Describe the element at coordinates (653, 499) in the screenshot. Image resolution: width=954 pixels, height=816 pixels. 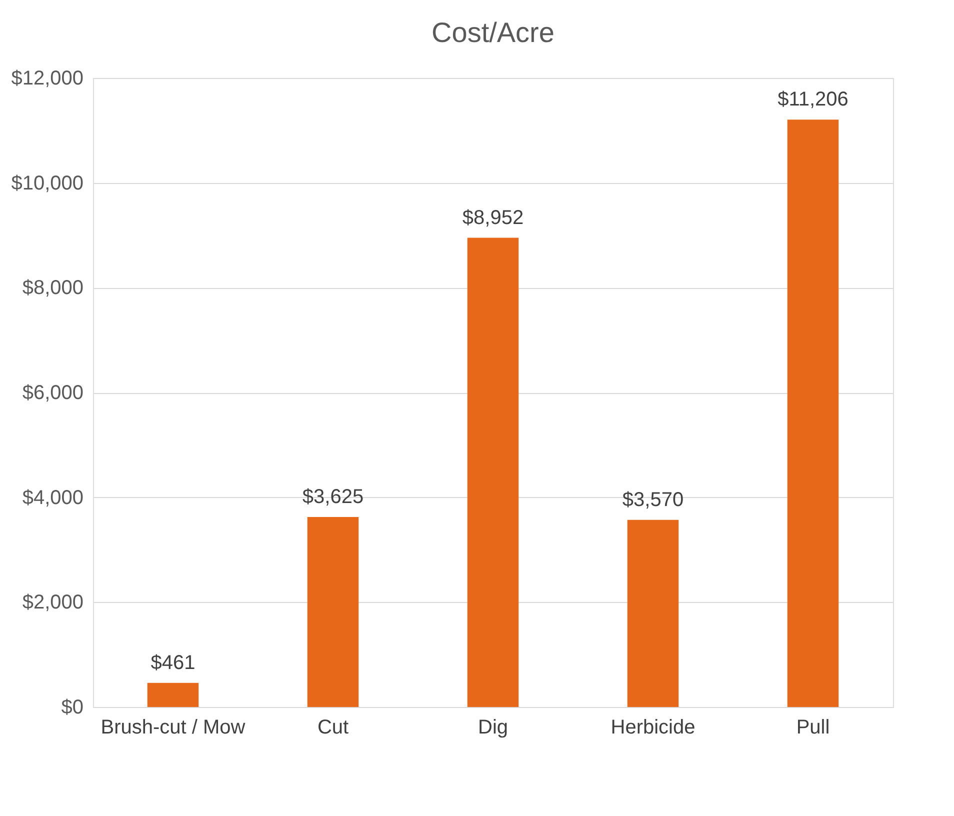
I see `data-label: $3,570` at that location.